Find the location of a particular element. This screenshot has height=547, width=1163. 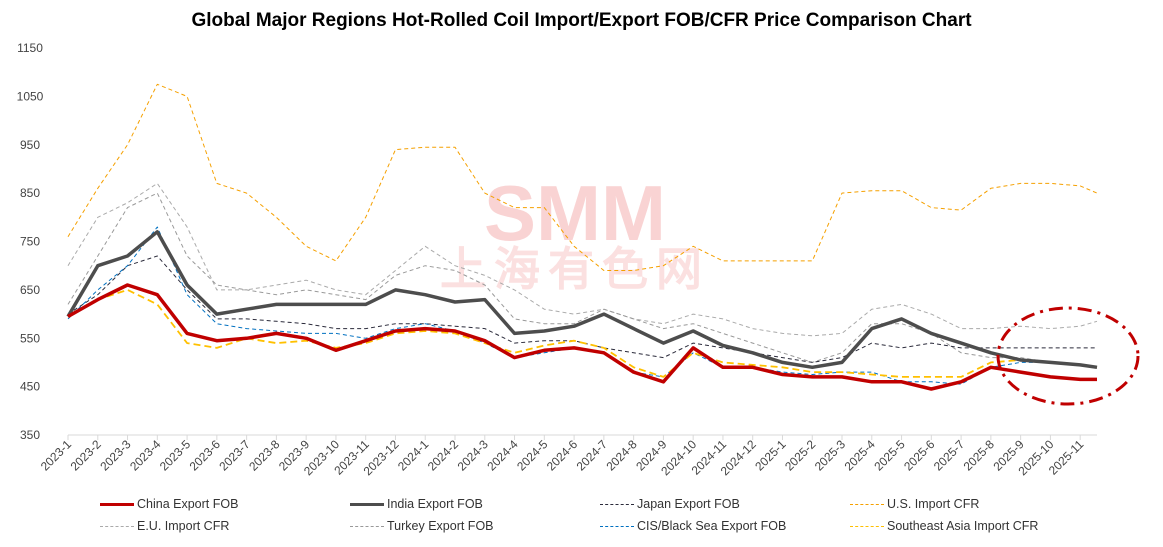

x-tick-label: 2024-6 is located at coordinates (562, 455).